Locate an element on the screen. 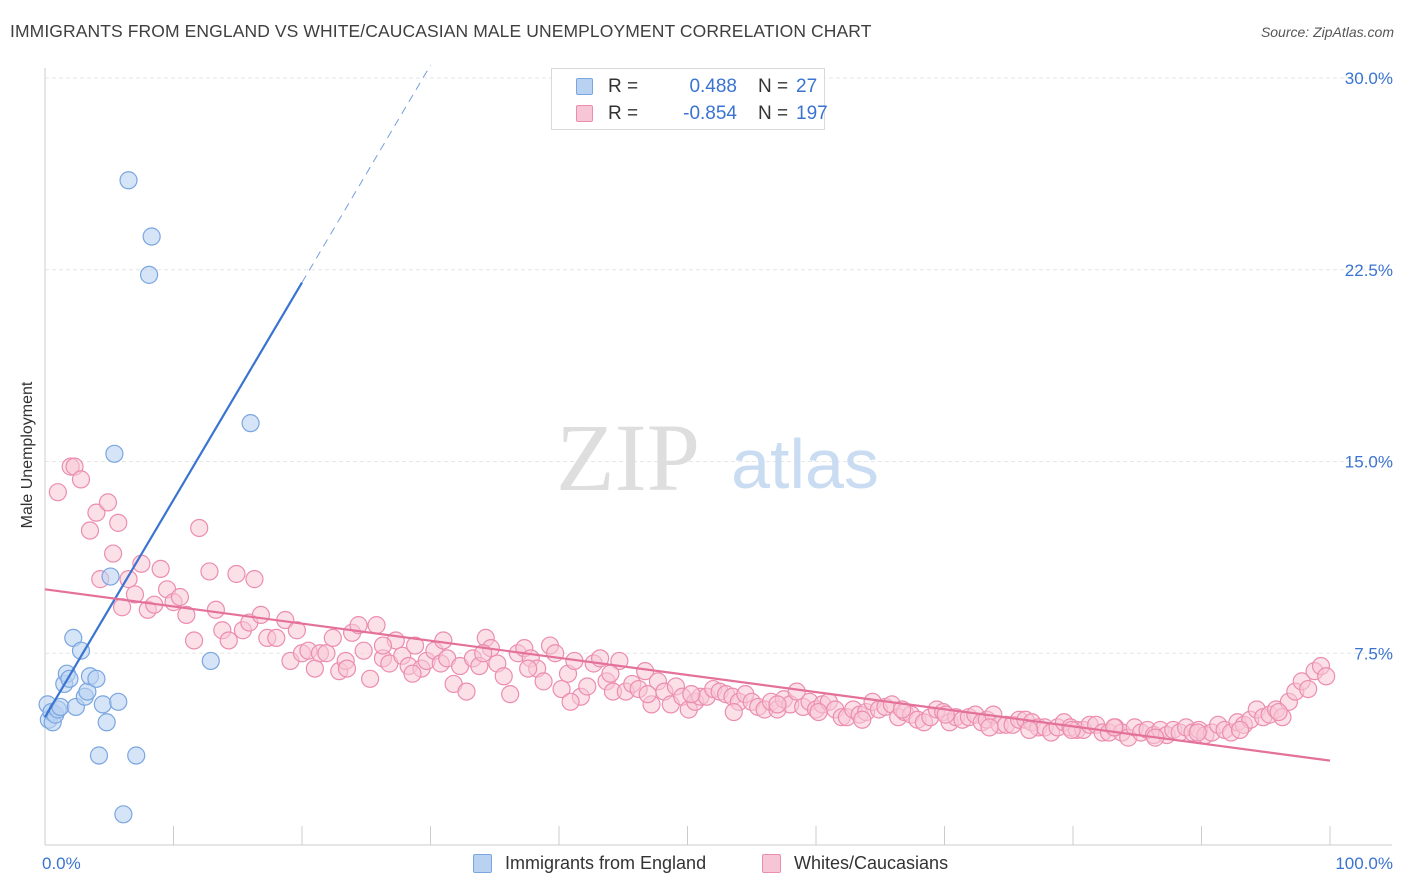 Image resolution: width=1406 pixels, height=892 pixels. legend-n-value: 197 is located at coordinates (812, 113).